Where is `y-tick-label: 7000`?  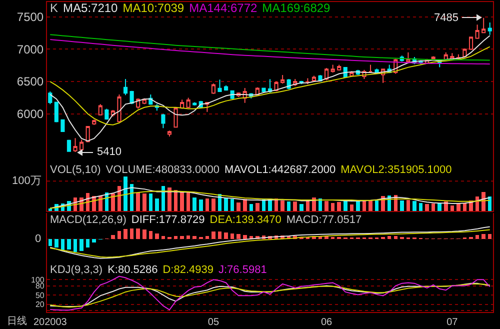 y-tick-label: 7000 is located at coordinates (30, 49).